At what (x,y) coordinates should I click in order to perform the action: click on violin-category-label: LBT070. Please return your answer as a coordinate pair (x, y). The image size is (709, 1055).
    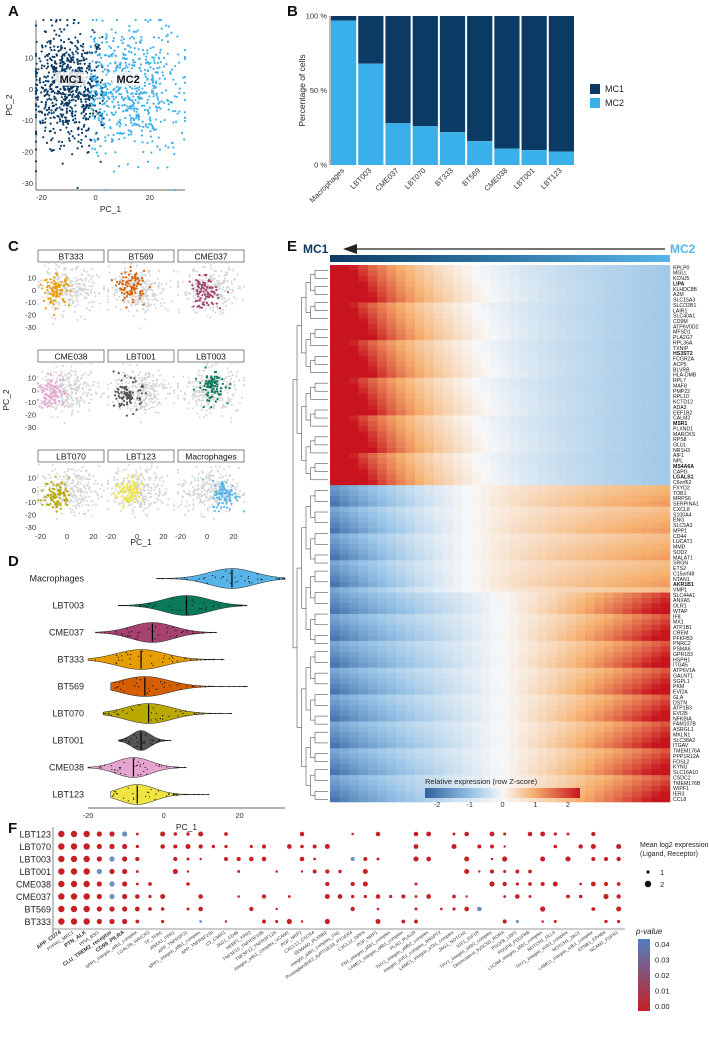
    Looking at the image, I should click on (68, 714).